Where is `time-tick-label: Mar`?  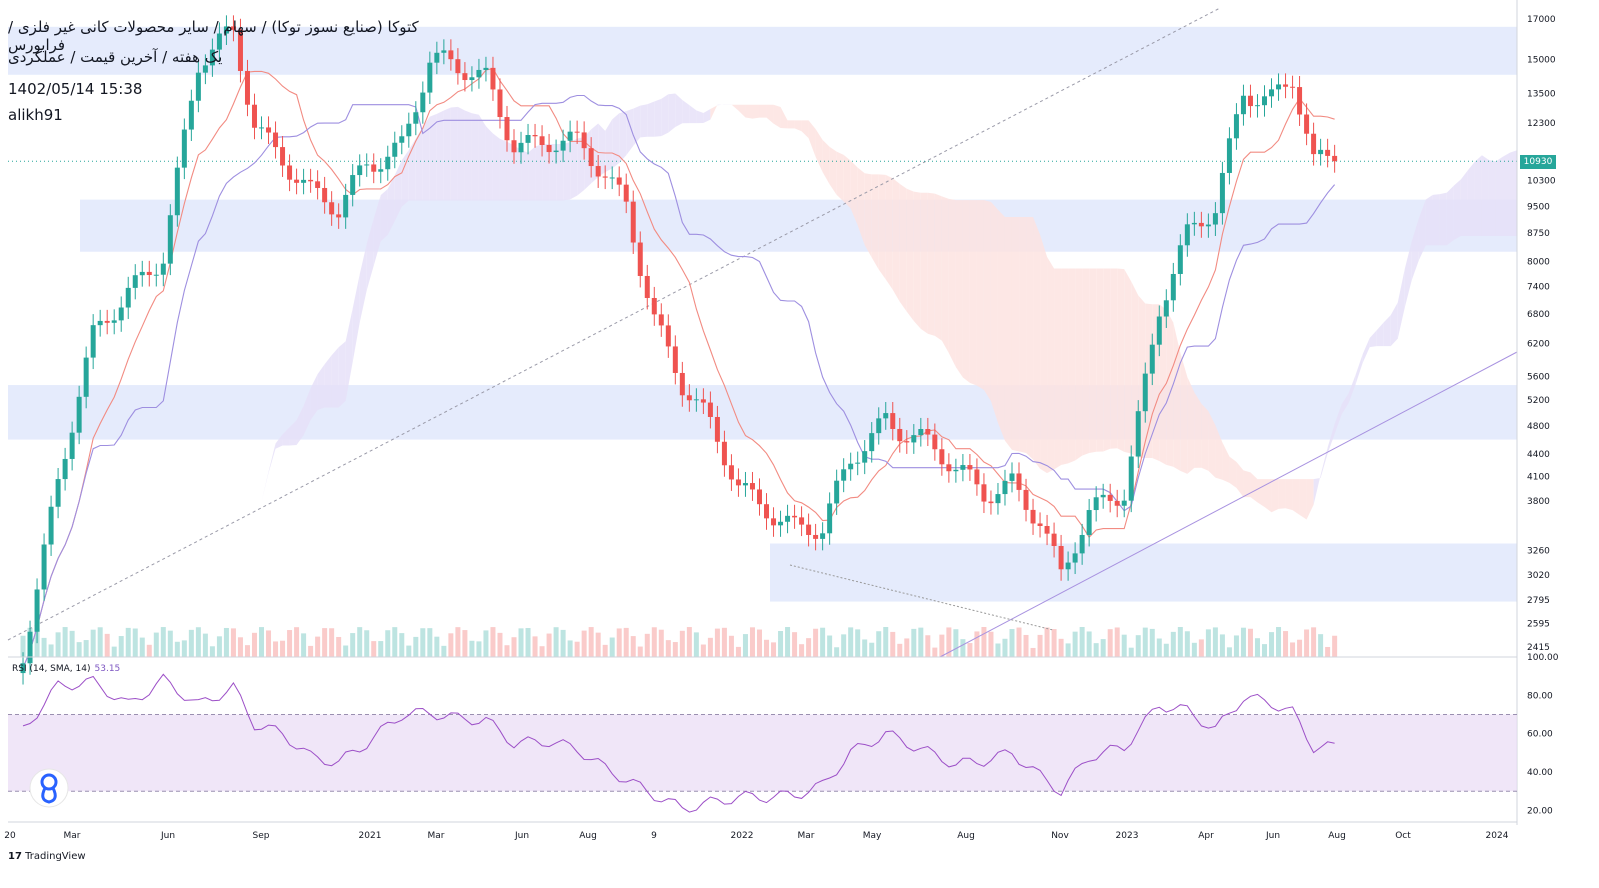 time-tick-label: Mar is located at coordinates (806, 836).